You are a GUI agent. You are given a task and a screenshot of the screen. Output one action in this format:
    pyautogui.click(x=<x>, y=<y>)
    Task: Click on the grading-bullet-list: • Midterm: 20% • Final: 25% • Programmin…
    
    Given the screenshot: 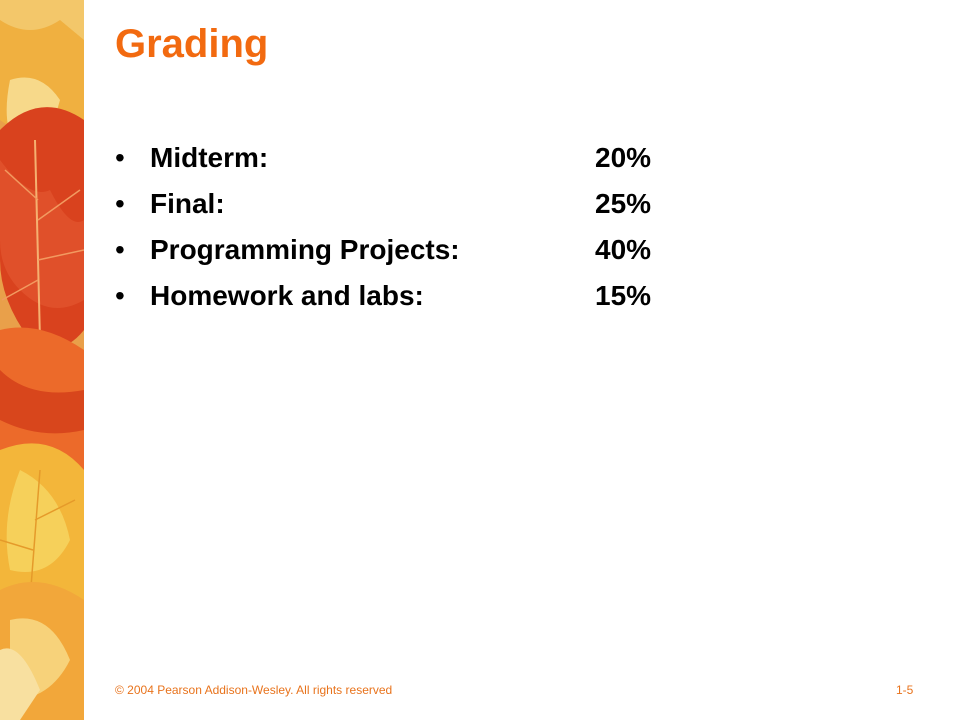 What is the action you would take?
    pyautogui.click(x=383, y=227)
    